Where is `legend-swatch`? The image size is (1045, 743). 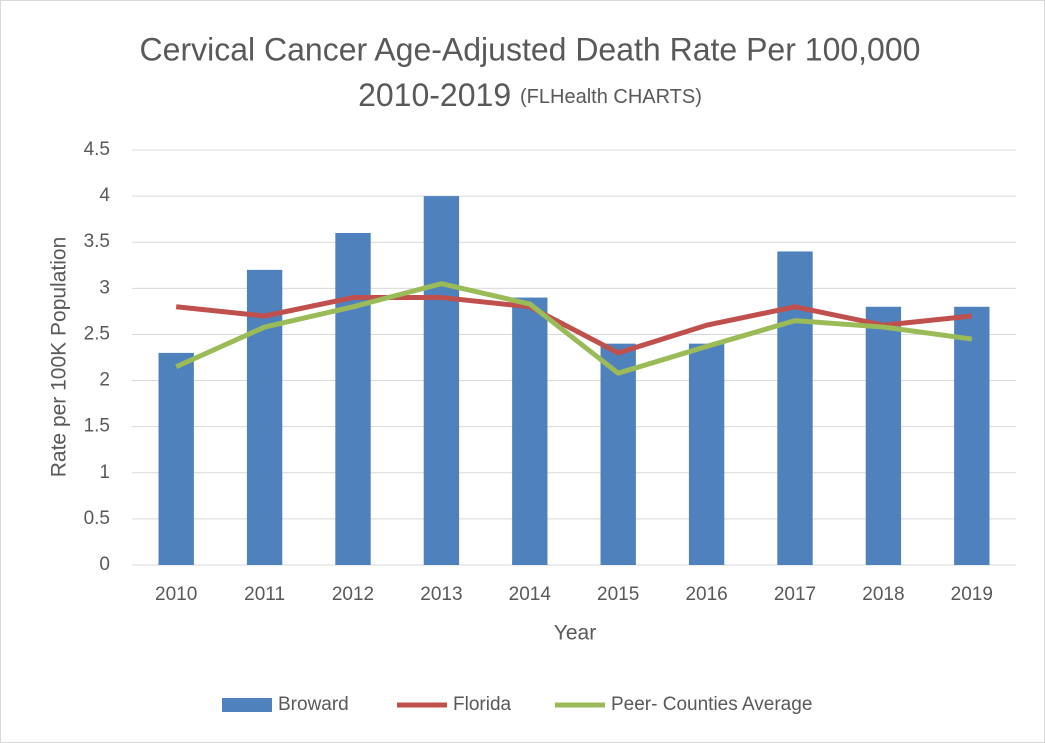 legend-swatch is located at coordinates (247, 705).